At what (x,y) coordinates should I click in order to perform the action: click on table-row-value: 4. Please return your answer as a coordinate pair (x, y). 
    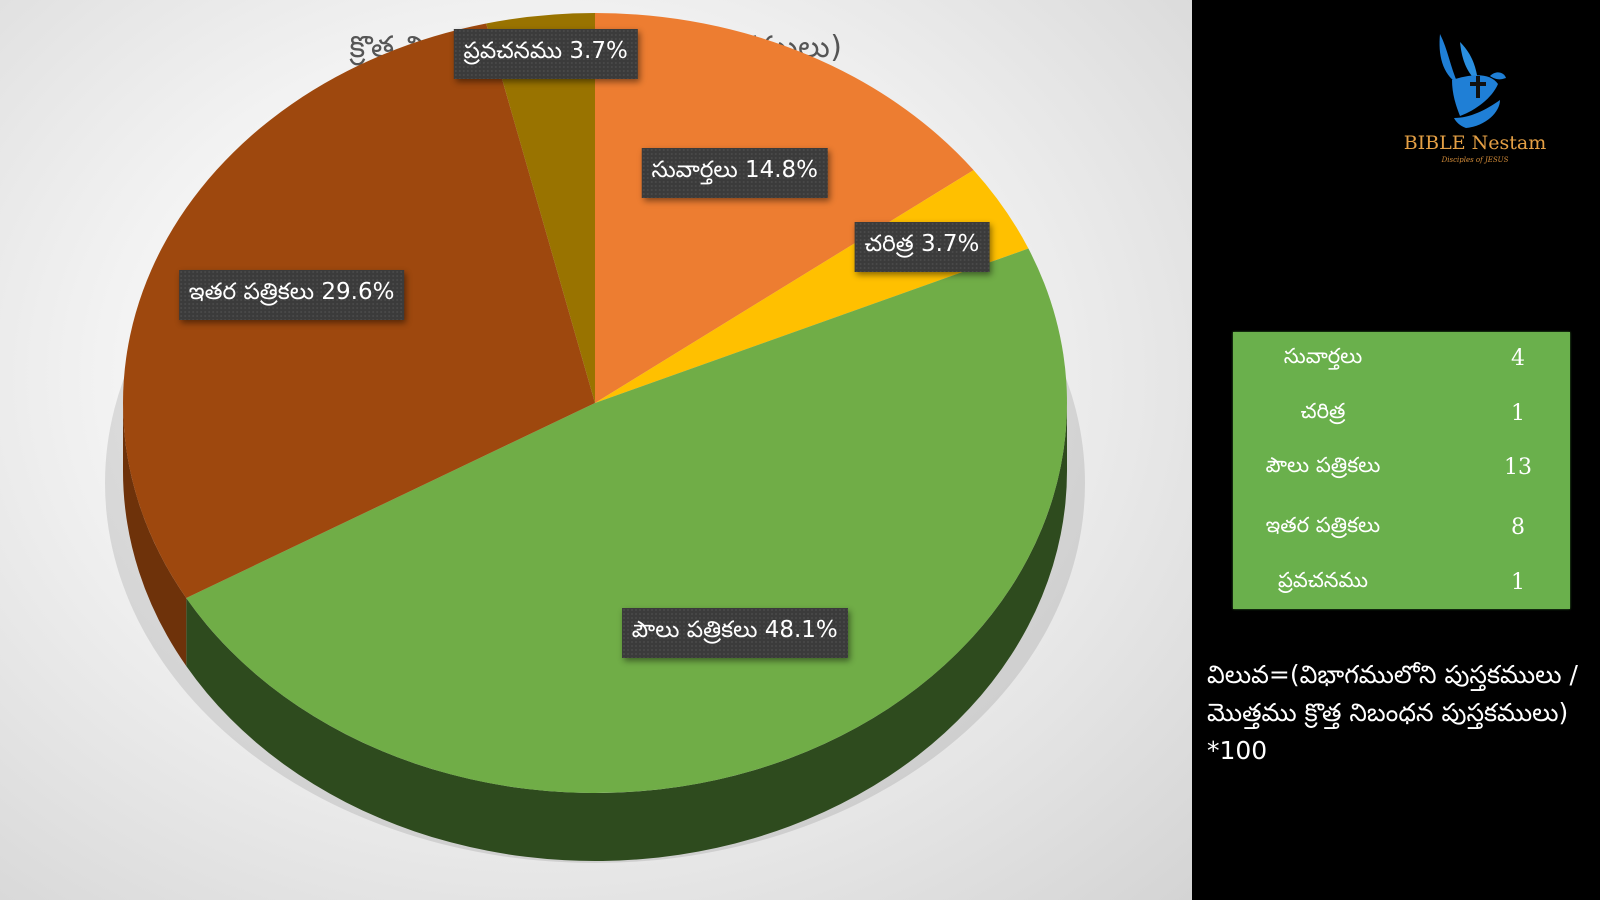
    Looking at the image, I should click on (1518, 358).